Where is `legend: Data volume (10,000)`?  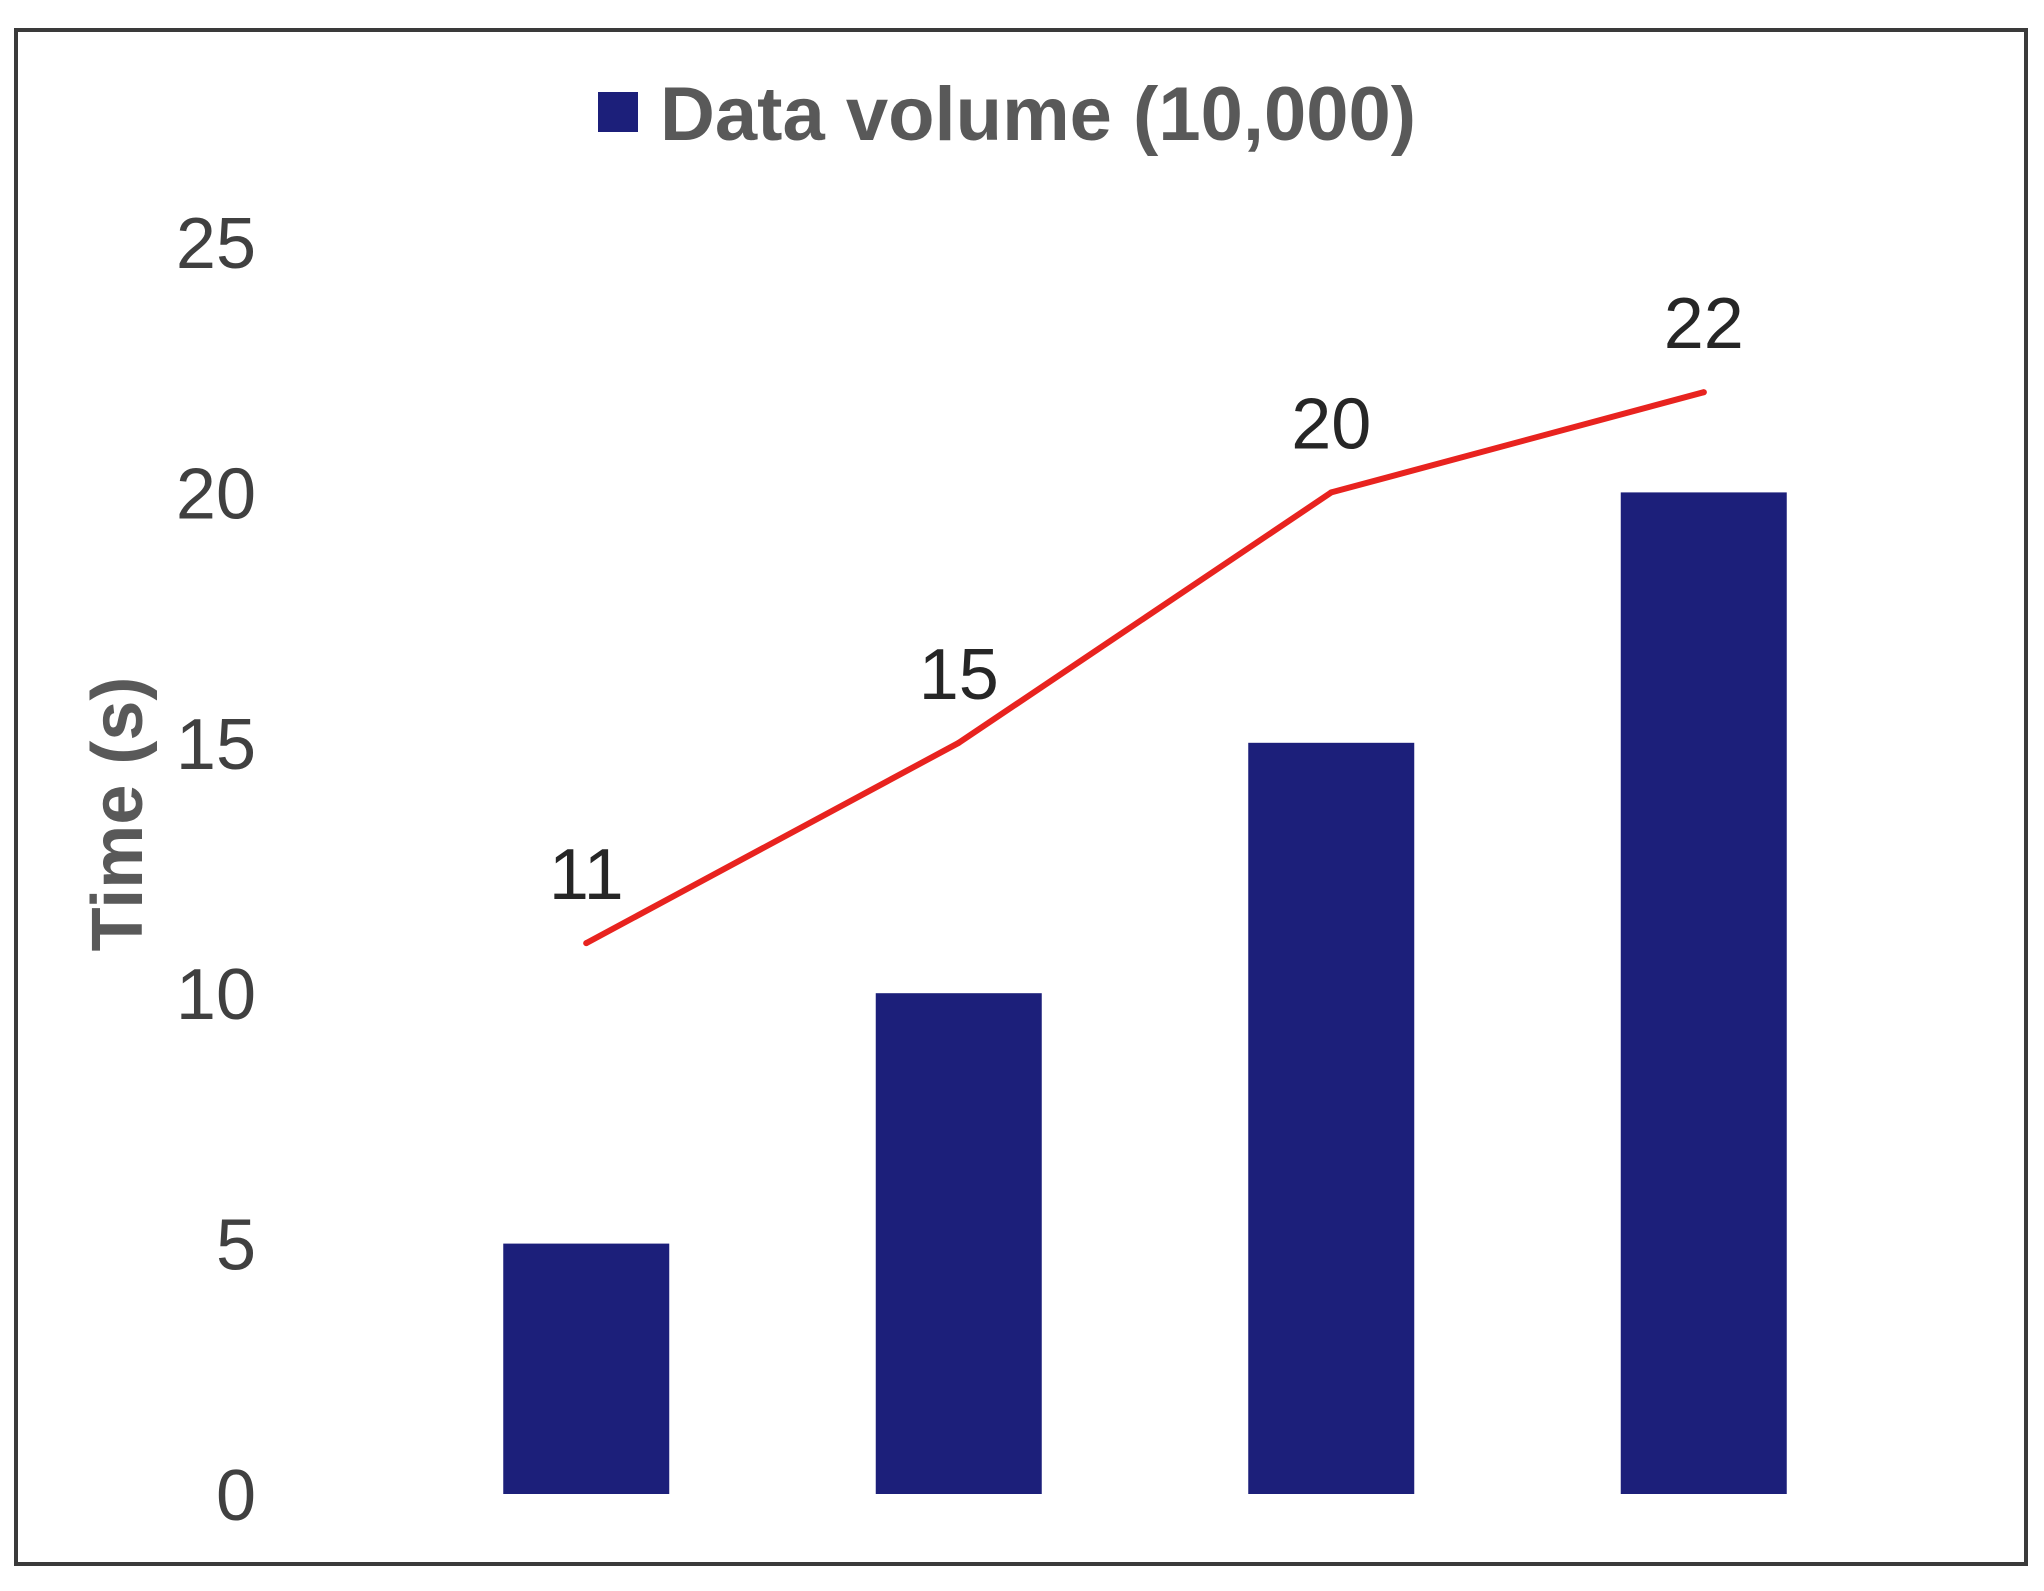
legend: Data volume (10,000) is located at coordinates (1007, 114).